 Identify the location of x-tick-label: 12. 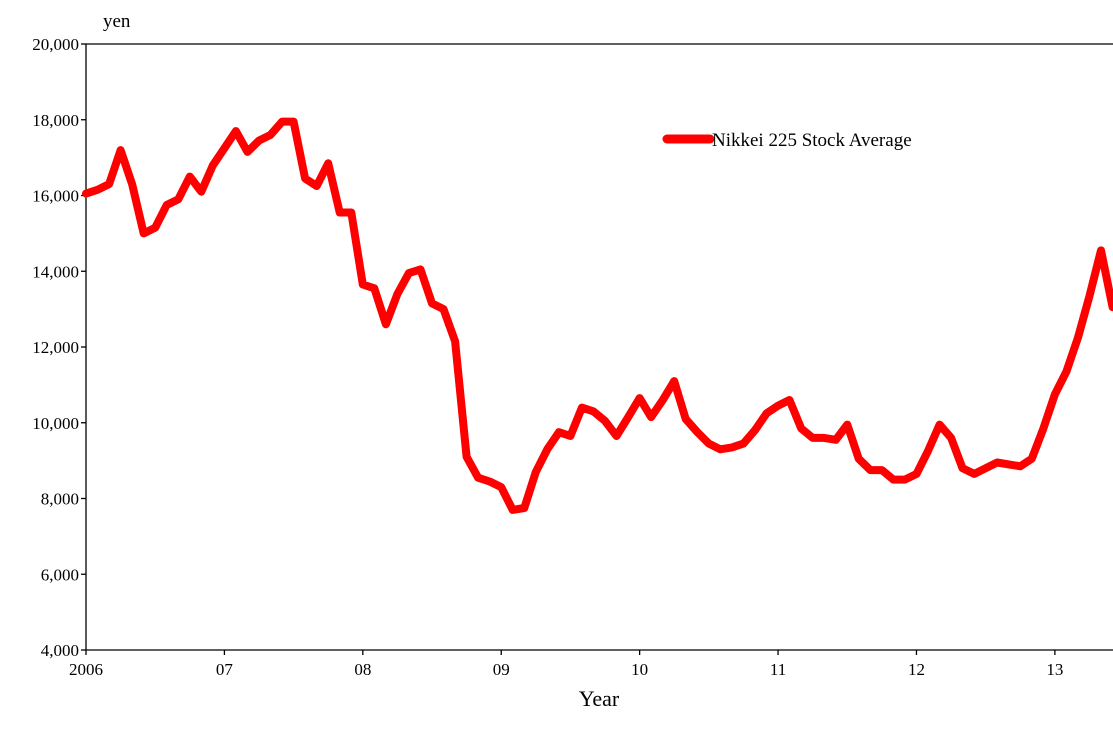
(916, 669).